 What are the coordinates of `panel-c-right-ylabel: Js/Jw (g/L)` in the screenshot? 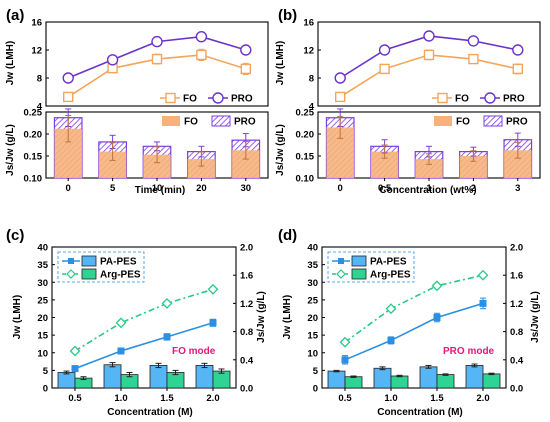 It's located at (261, 317).